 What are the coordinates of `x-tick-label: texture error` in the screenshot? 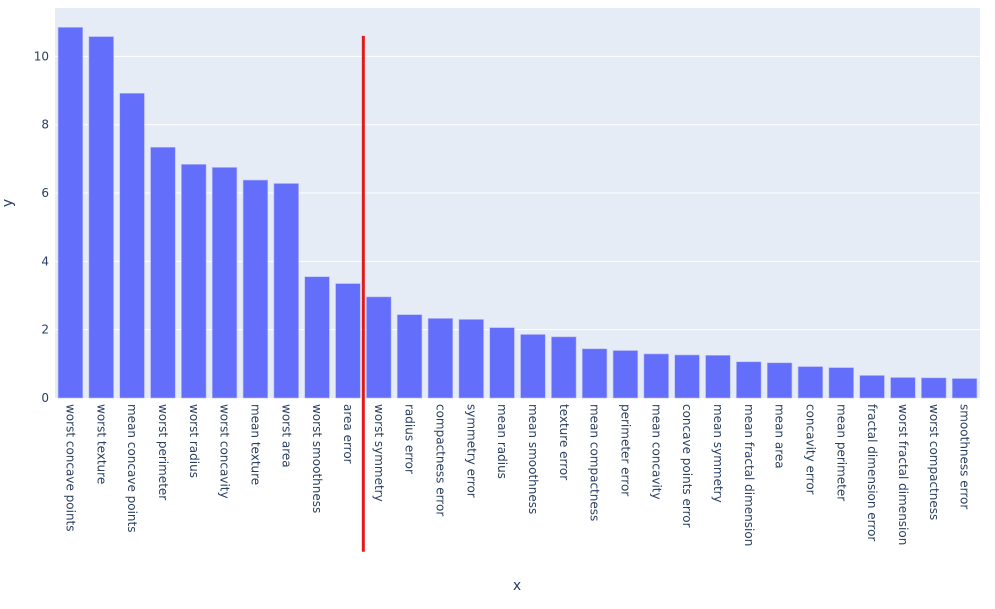 It's located at (564, 442).